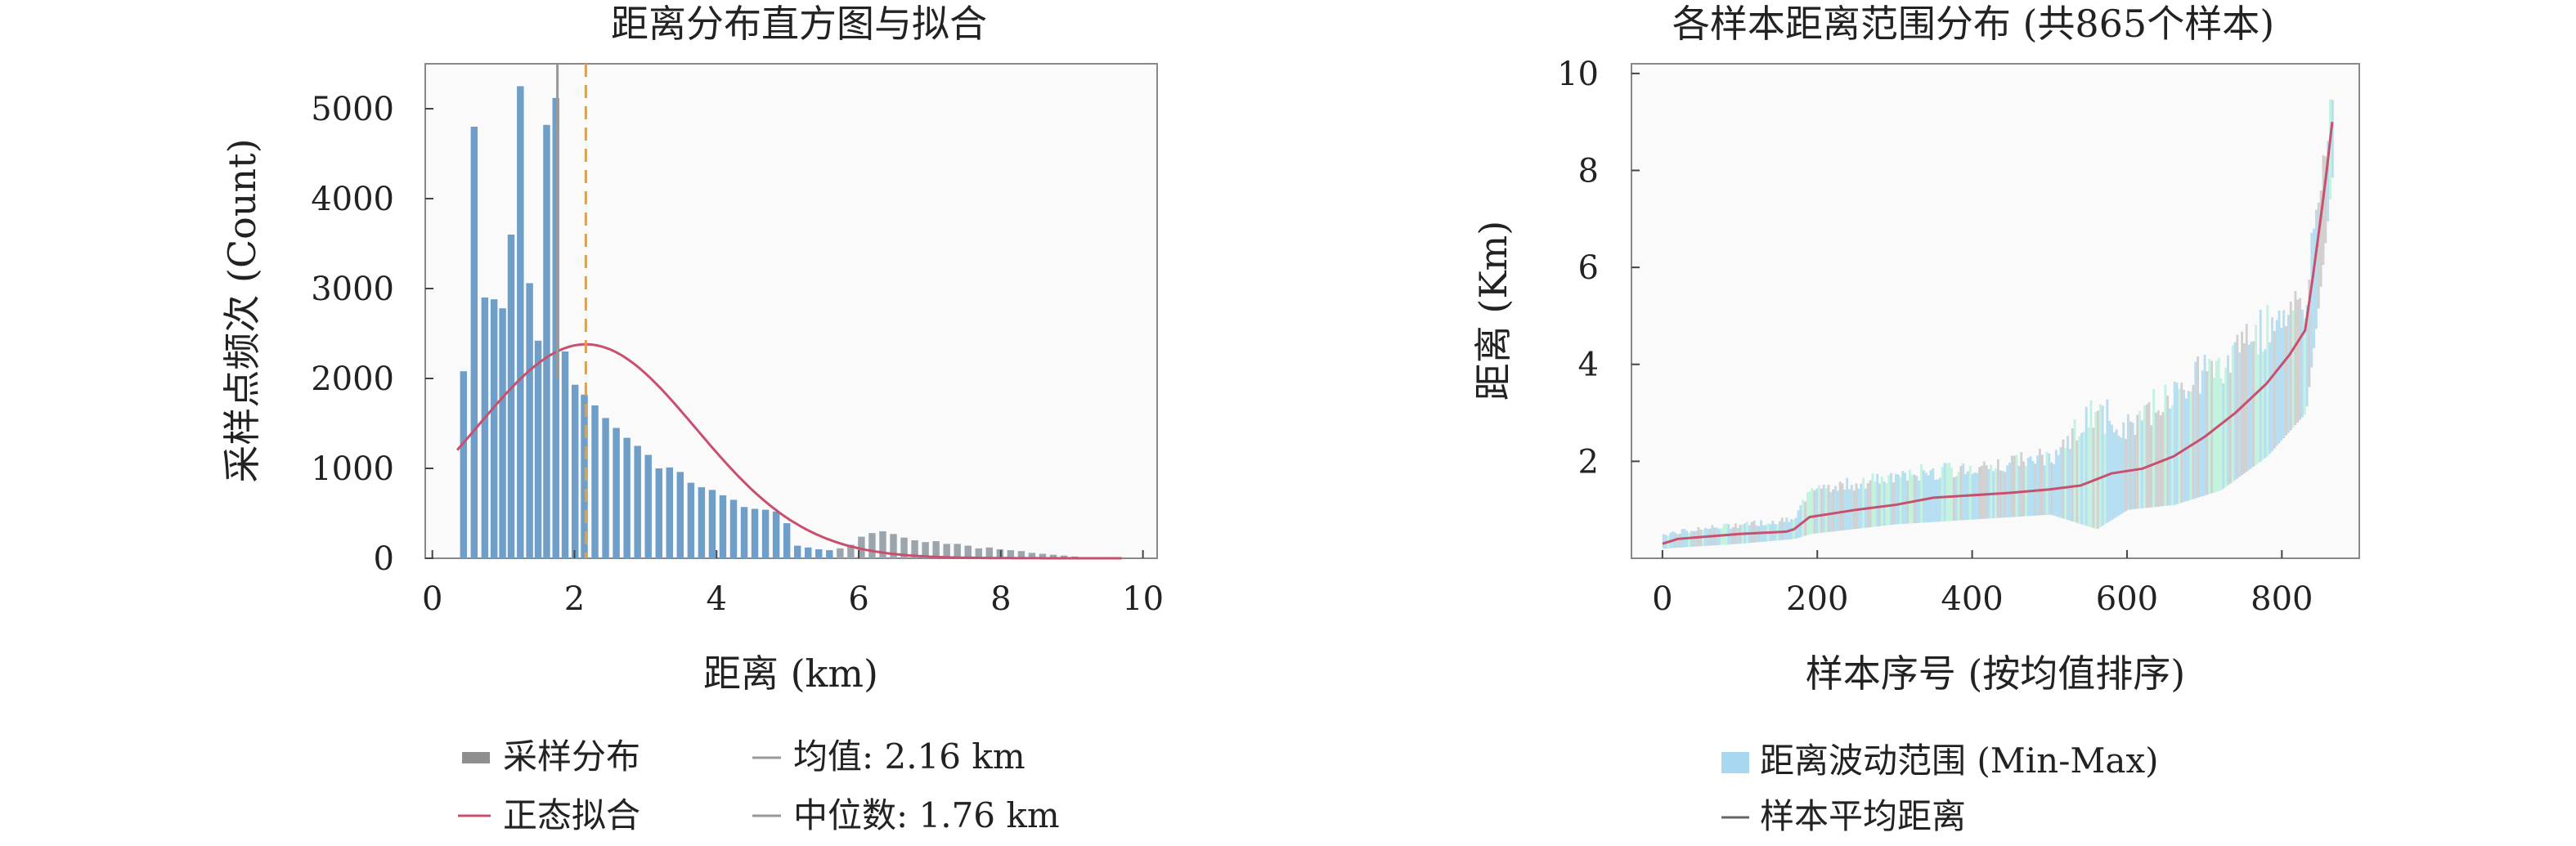  Describe the element at coordinates (770, 322) in the screenshot. I see `histogram-bars` at that location.